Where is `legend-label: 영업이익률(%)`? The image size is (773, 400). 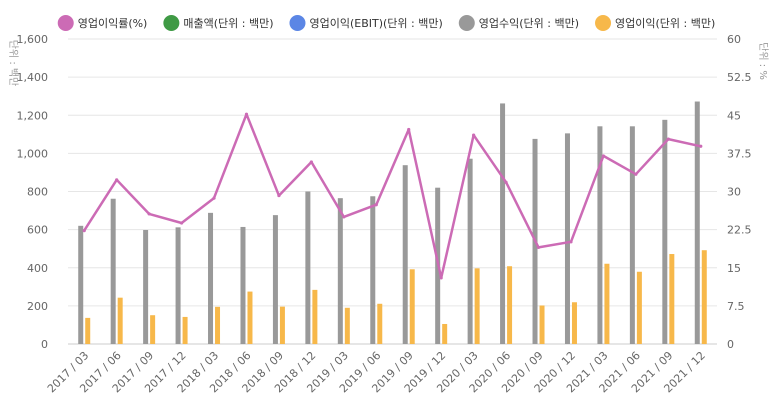
legend-label: 영업이익률(%) is located at coordinates (113, 23).